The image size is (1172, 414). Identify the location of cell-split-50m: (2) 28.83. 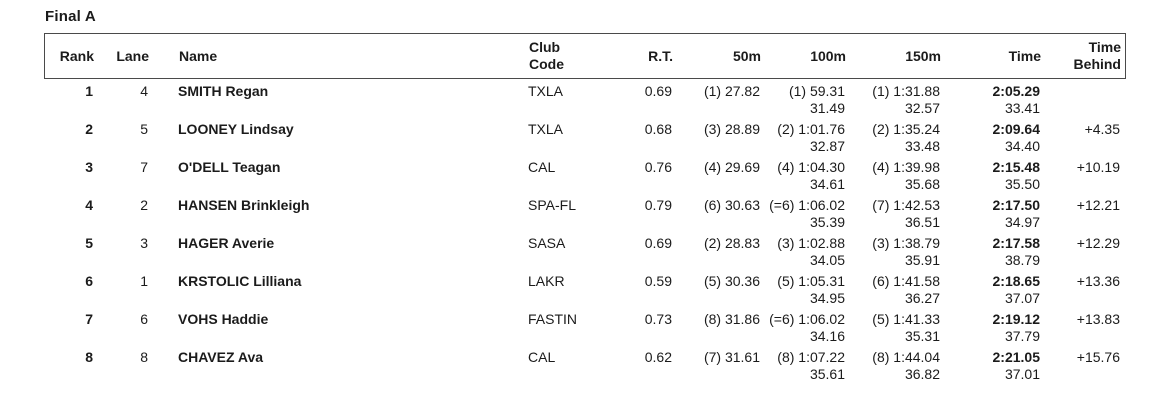
(731, 243).